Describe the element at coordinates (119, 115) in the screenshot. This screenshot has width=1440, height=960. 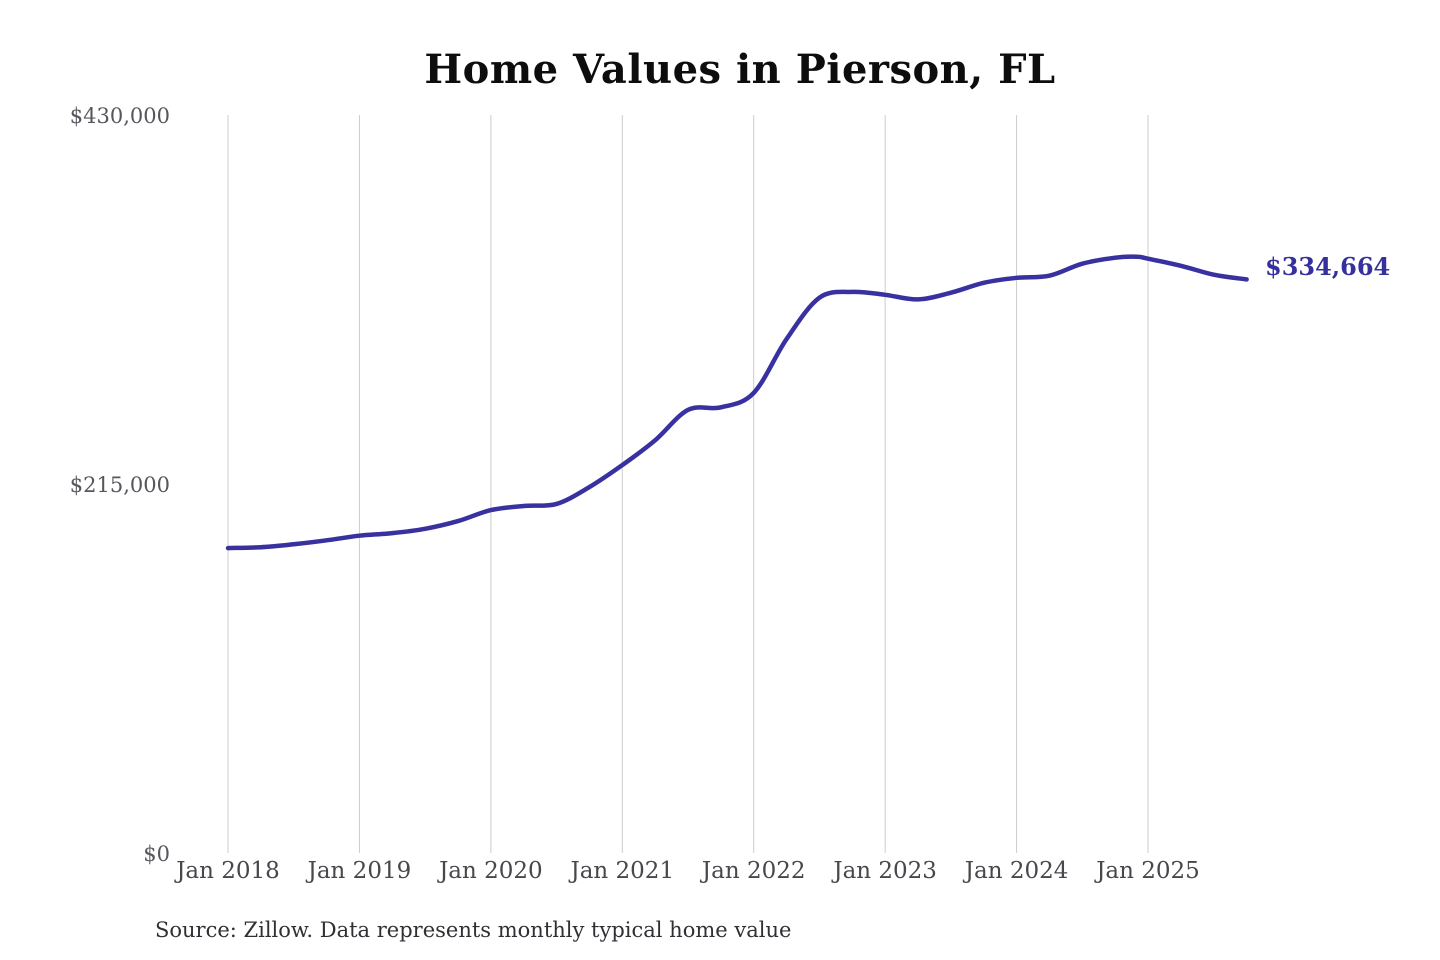
I see `y-axis-tick-label: $430,000` at that location.